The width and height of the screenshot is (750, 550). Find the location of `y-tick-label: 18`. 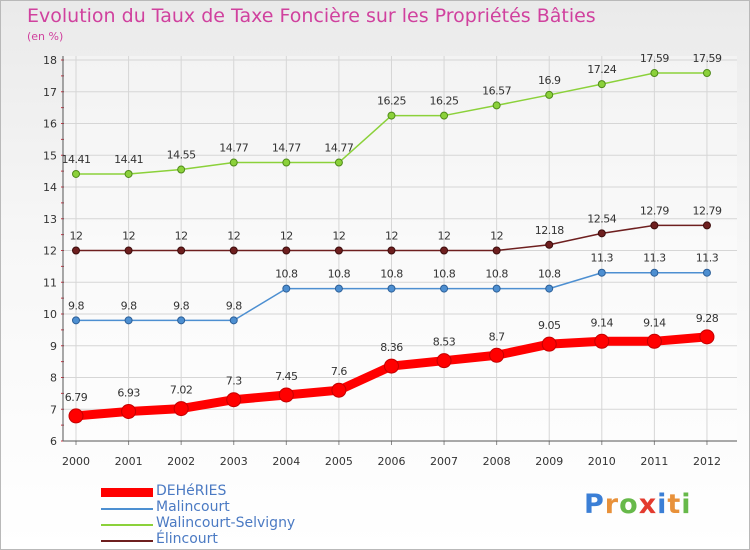

y-tick-label: 18 is located at coordinates (50, 60).